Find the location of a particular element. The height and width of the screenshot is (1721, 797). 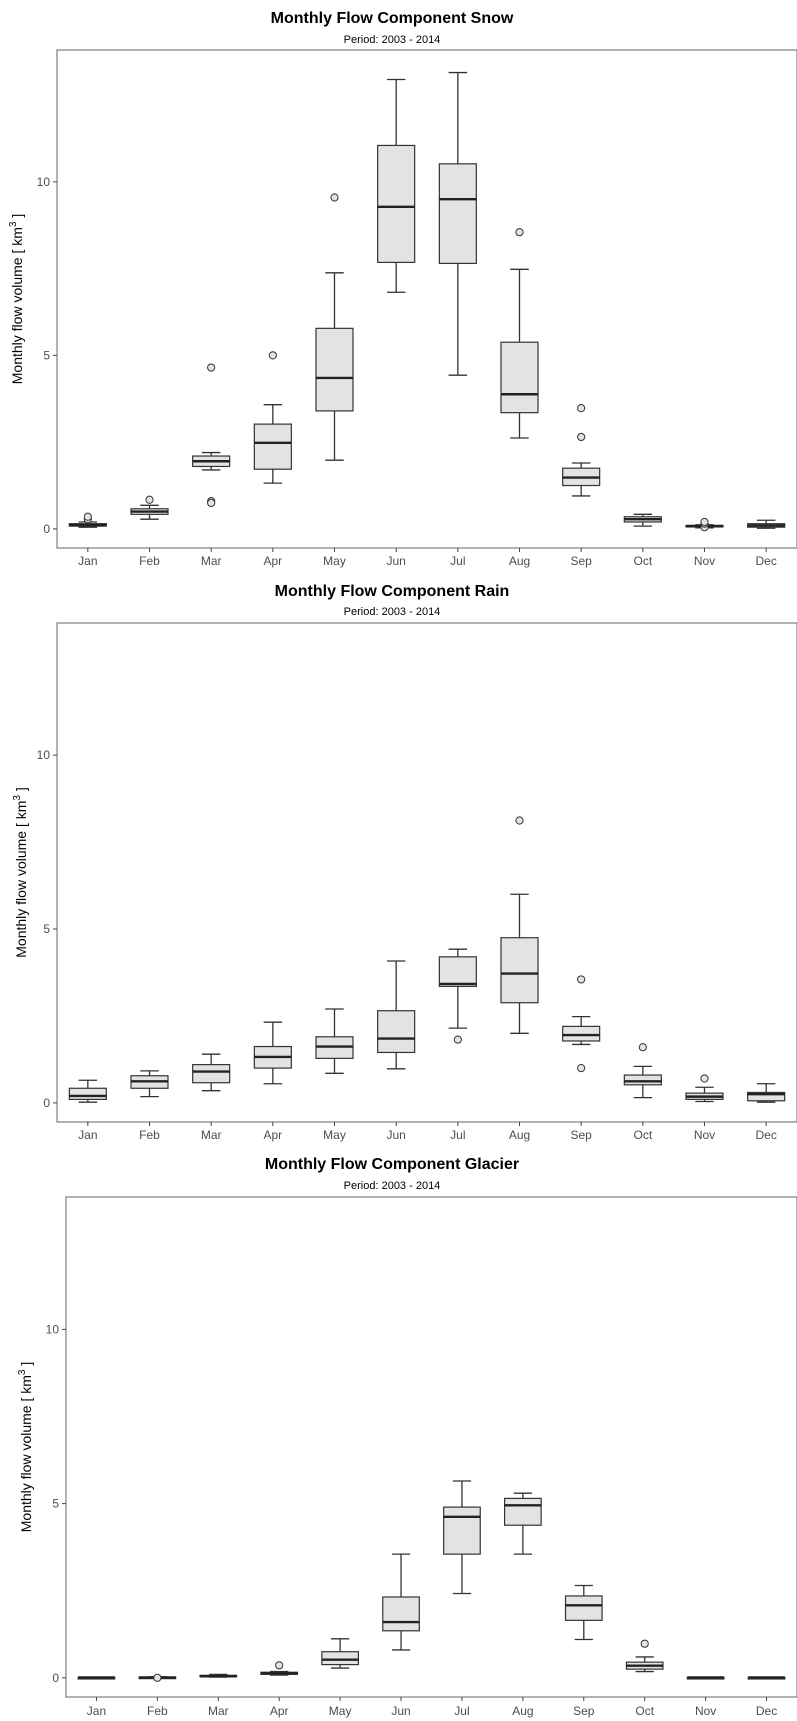

y-tick-label: 5 is located at coordinates (55, 1504).